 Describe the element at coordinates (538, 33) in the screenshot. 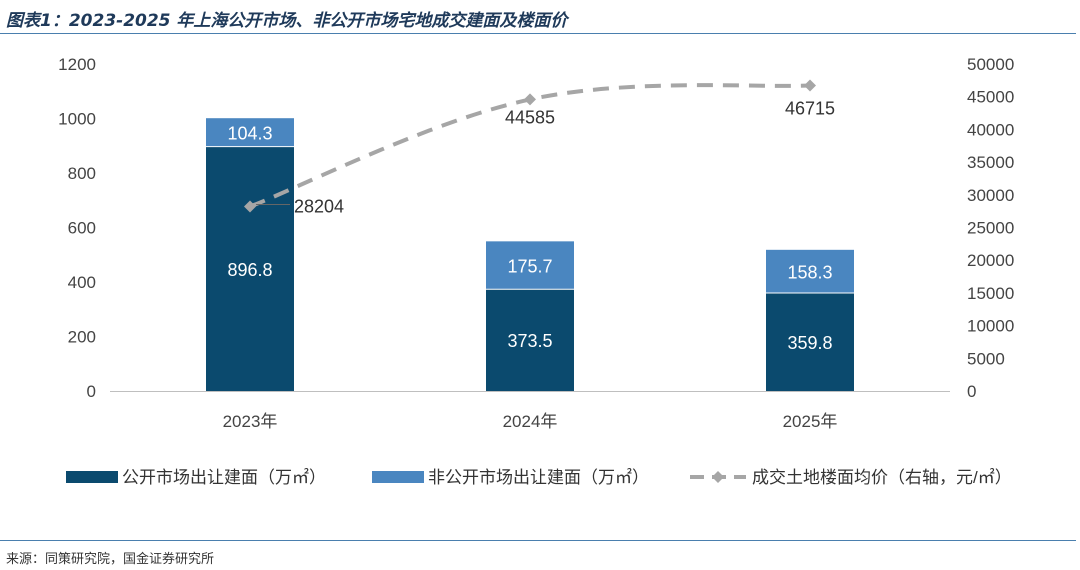

I see `title-divider` at that location.